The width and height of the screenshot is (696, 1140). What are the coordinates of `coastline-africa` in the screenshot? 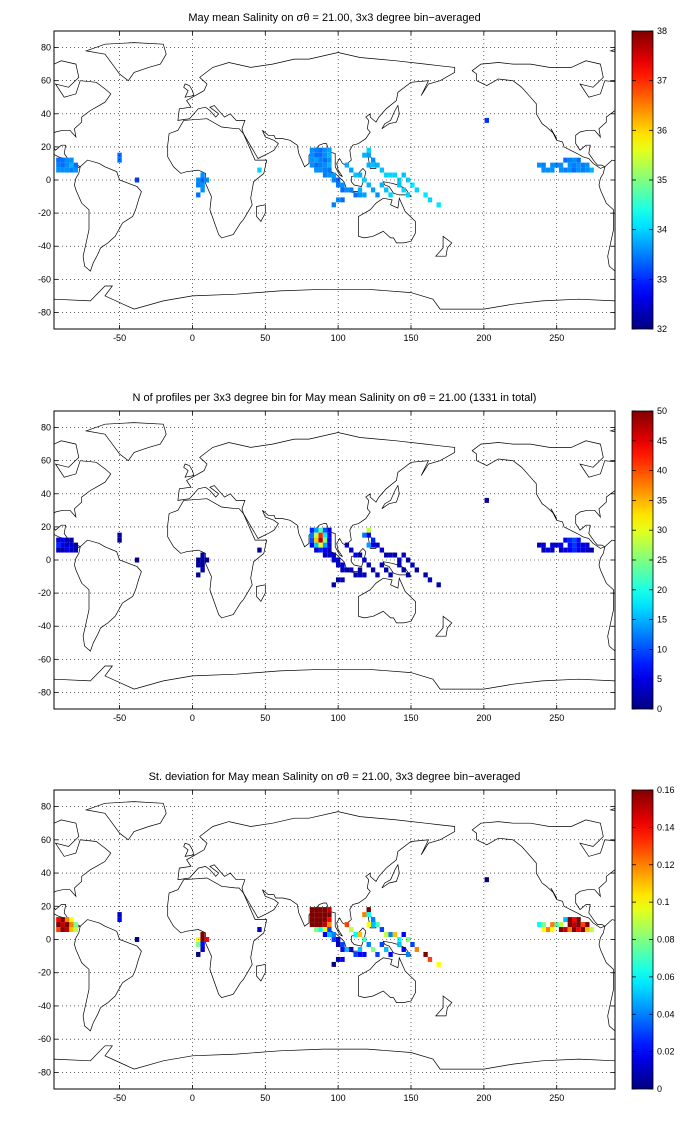 It's located at (217, 937).